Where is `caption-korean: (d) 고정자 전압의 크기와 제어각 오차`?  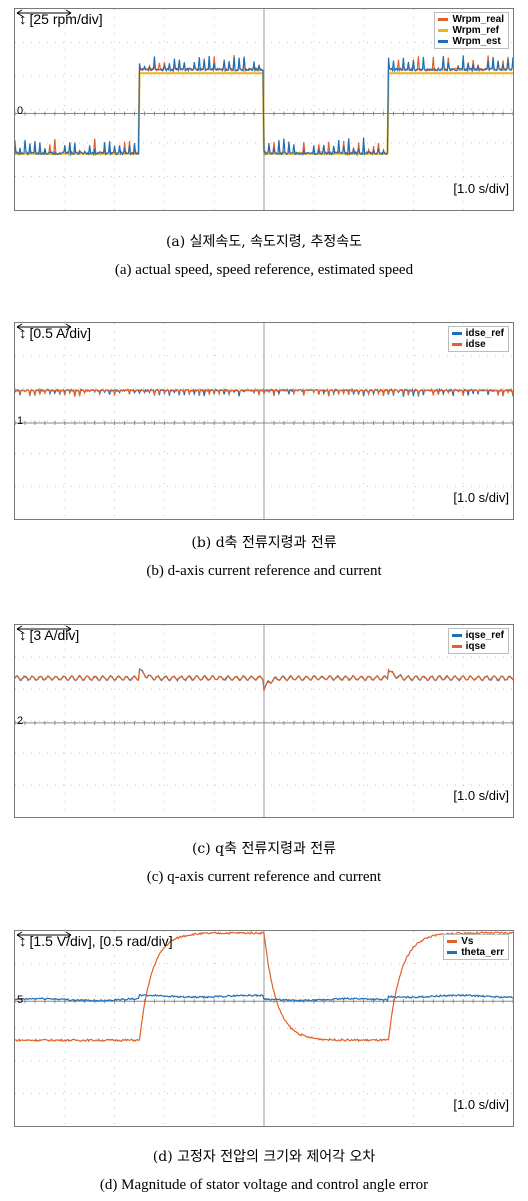
caption-korean: (d) 고정자 전압의 크기와 제어각 오차 is located at coordinates (264, 1157).